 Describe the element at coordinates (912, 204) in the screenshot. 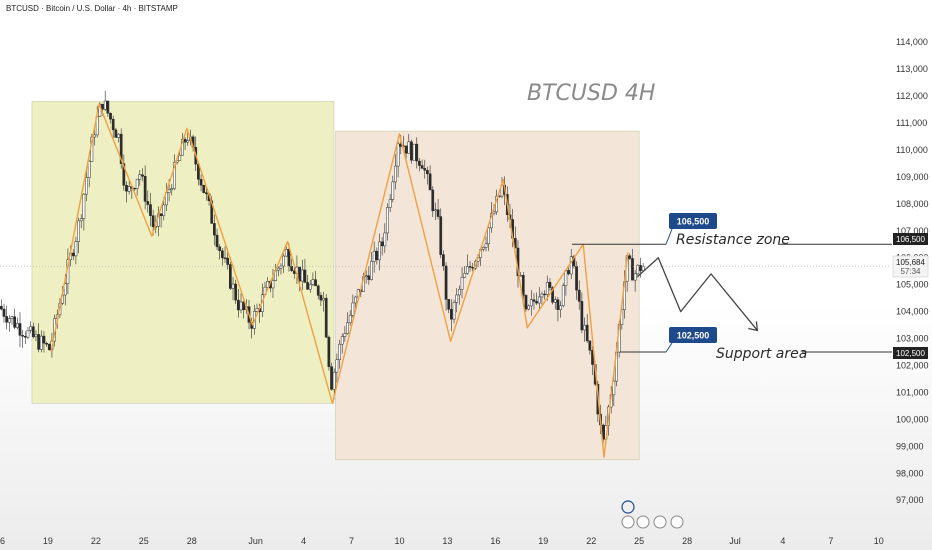

I see `y-tick-label: 108,000` at that location.